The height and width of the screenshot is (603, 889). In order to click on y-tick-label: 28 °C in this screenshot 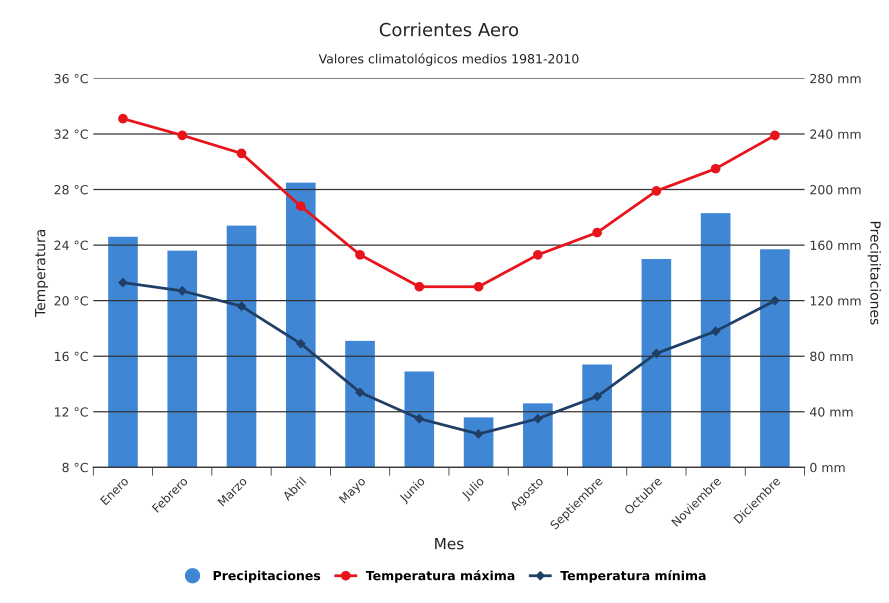, I will do `click(71, 189)`.